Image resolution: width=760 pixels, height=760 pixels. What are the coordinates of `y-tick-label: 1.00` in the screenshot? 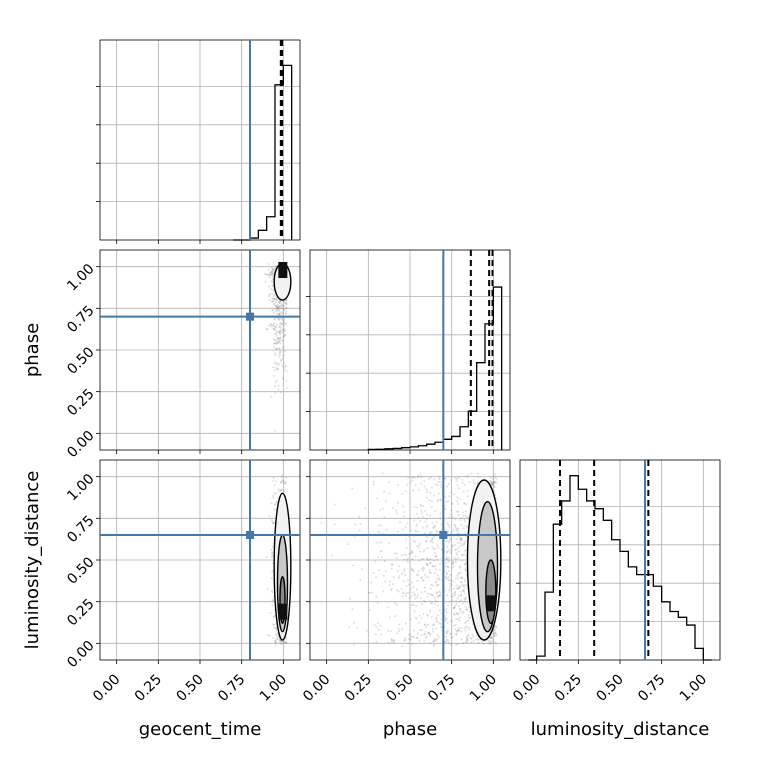 It's located at (80, 277).